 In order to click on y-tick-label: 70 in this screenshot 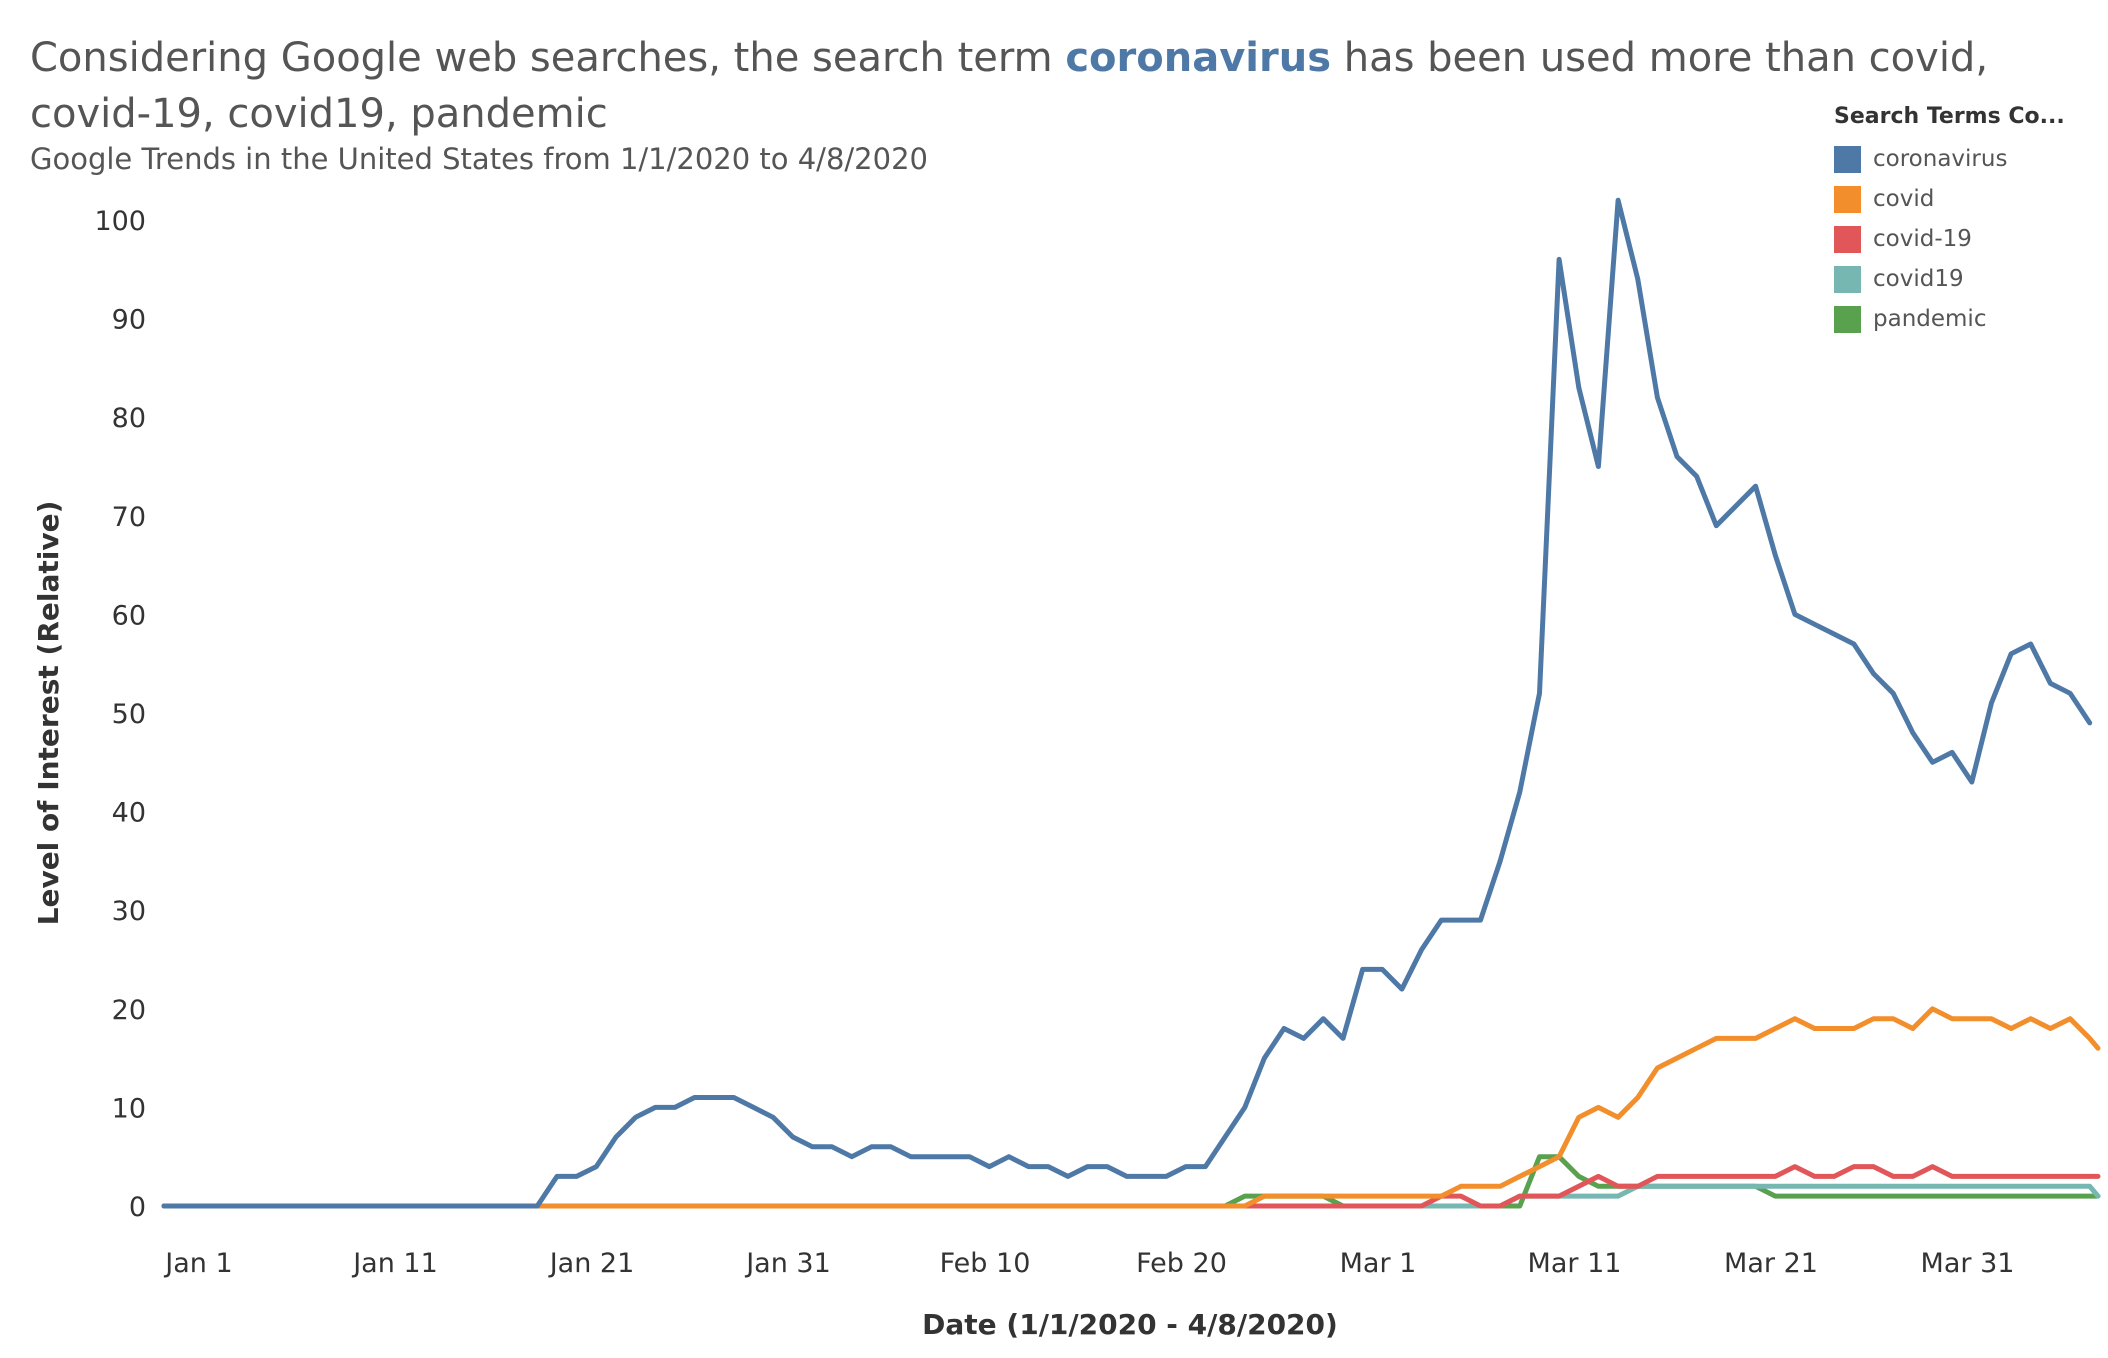, I will do `click(129, 517)`.